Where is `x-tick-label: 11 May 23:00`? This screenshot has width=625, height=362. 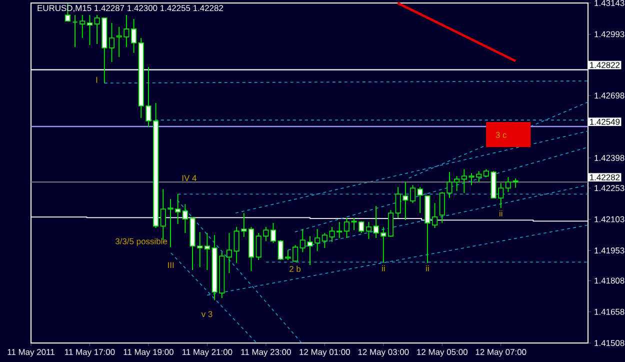
x-tick-label: 11 May 23:00 is located at coordinates (266, 353).